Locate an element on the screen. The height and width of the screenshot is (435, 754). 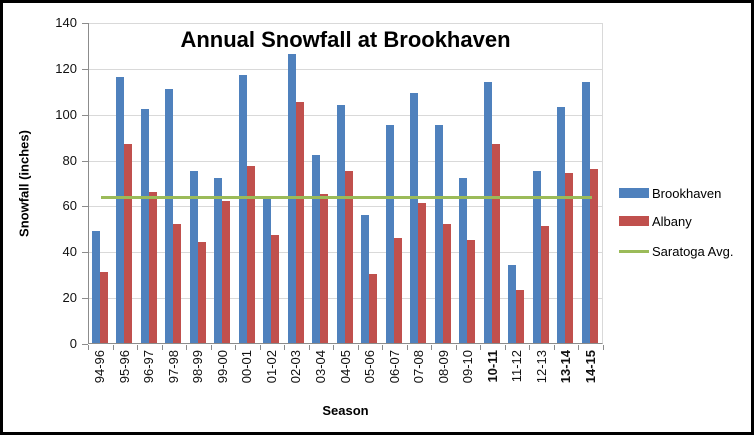
x-category-label: 09-10 is located at coordinates (468, 367).